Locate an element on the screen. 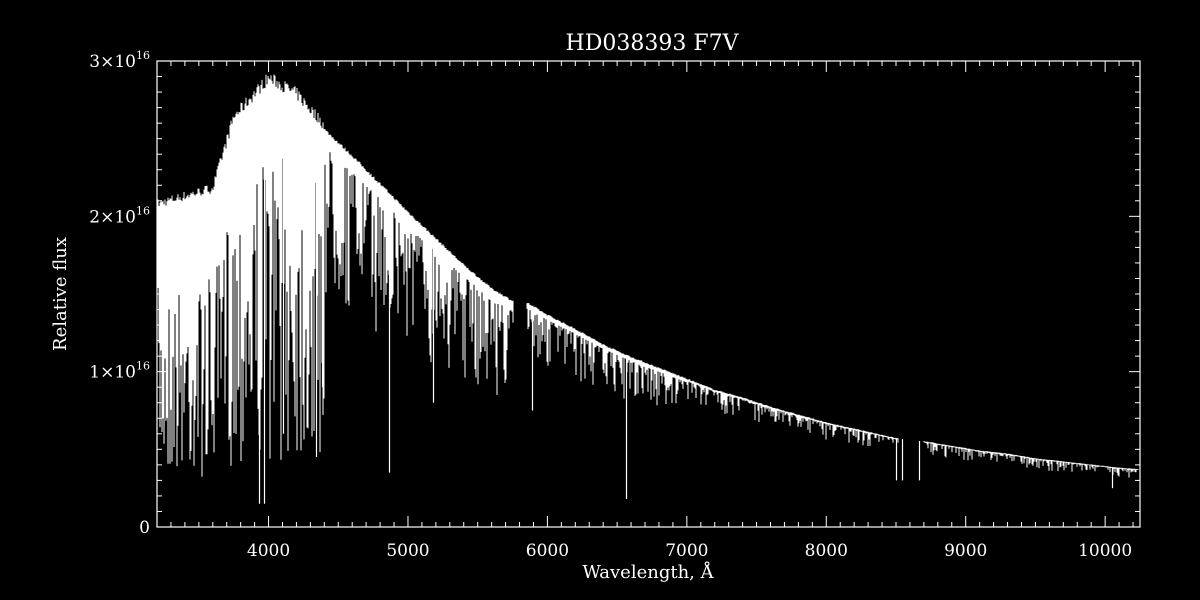 This screenshot has height=600, width=1200. x-tick-label: 4000 is located at coordinates (268, 551).